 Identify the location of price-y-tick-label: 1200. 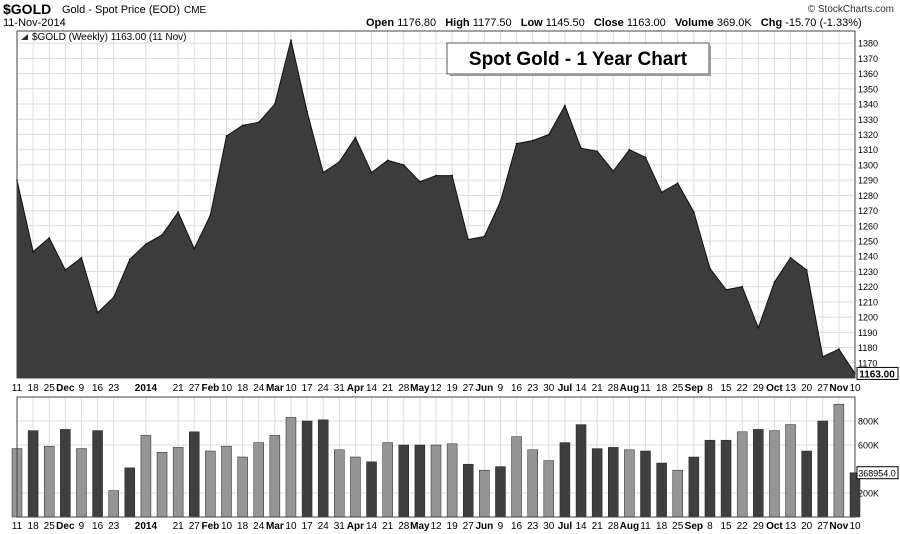
(868, 318).